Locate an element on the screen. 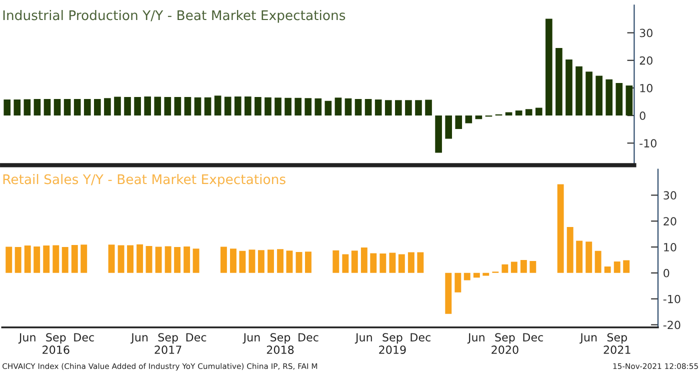  y-tick-label: -20 is located at coordinates (671, 325).